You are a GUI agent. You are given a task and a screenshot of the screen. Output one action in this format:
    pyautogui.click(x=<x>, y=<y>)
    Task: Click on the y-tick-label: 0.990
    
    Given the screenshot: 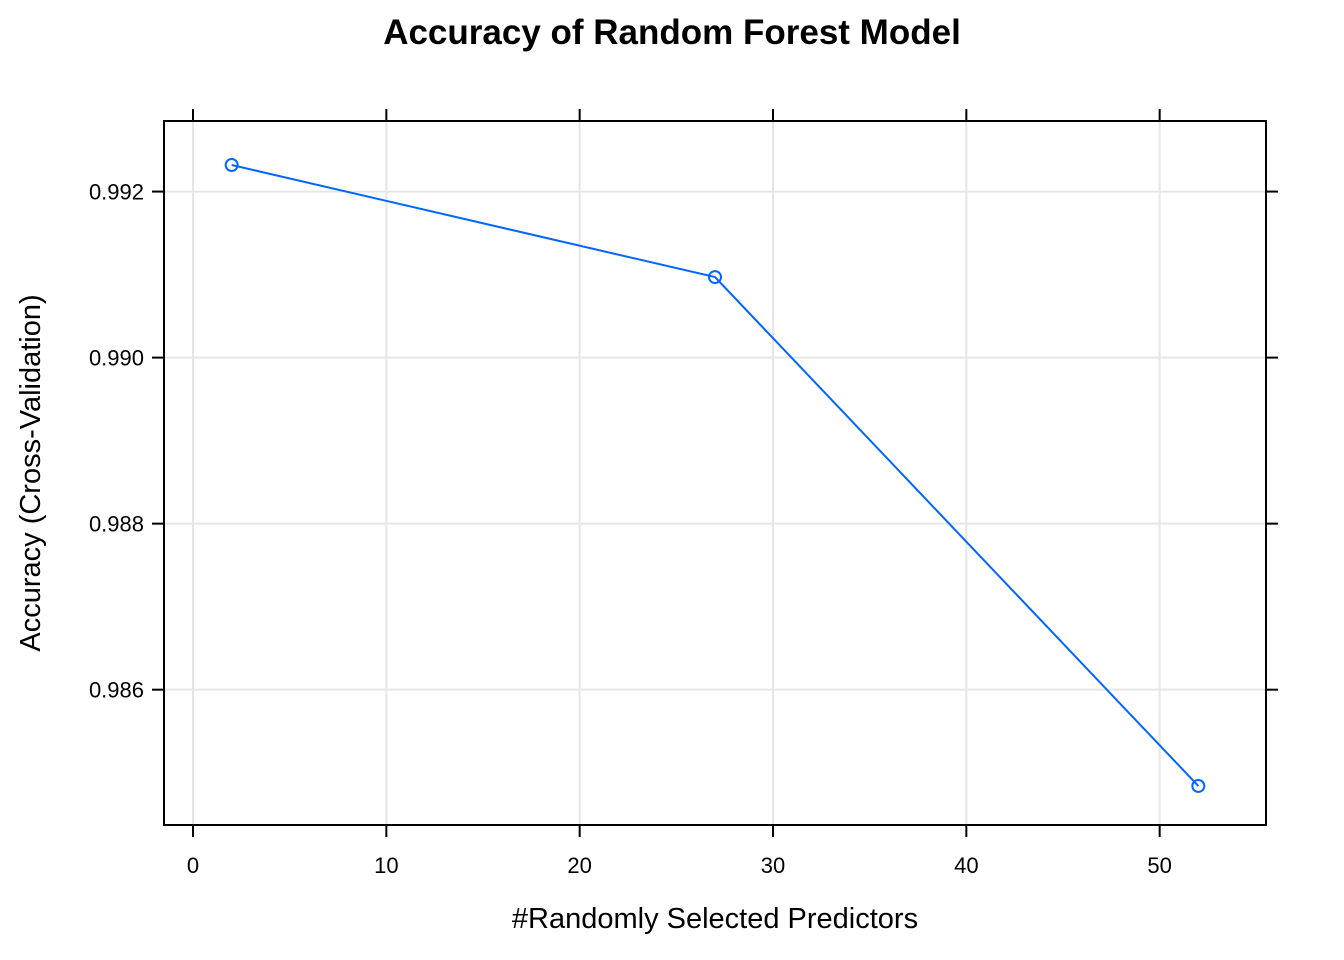 What is the action you would take?
    pyautogui.click(x=116, y=358)
    